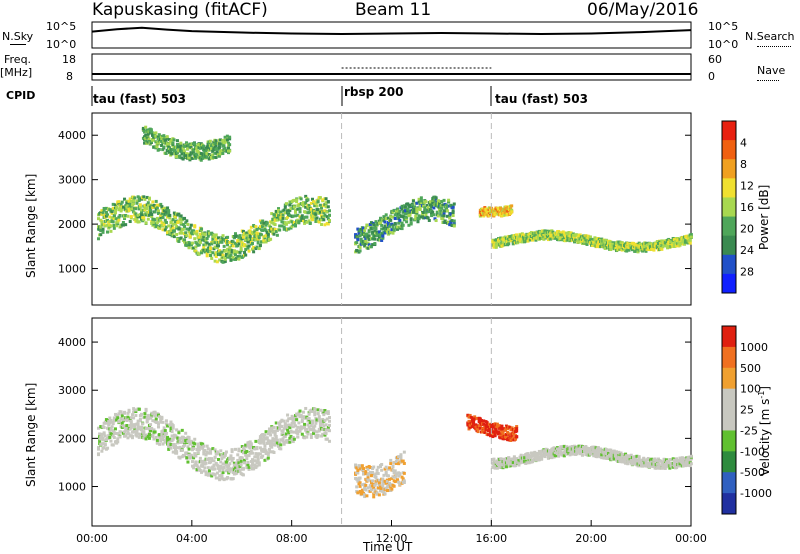  What do you see at coordinates (16, 72) in the screenshot?
I see `freq-unit-label: [MHz]` at bounding box center [16, 72].